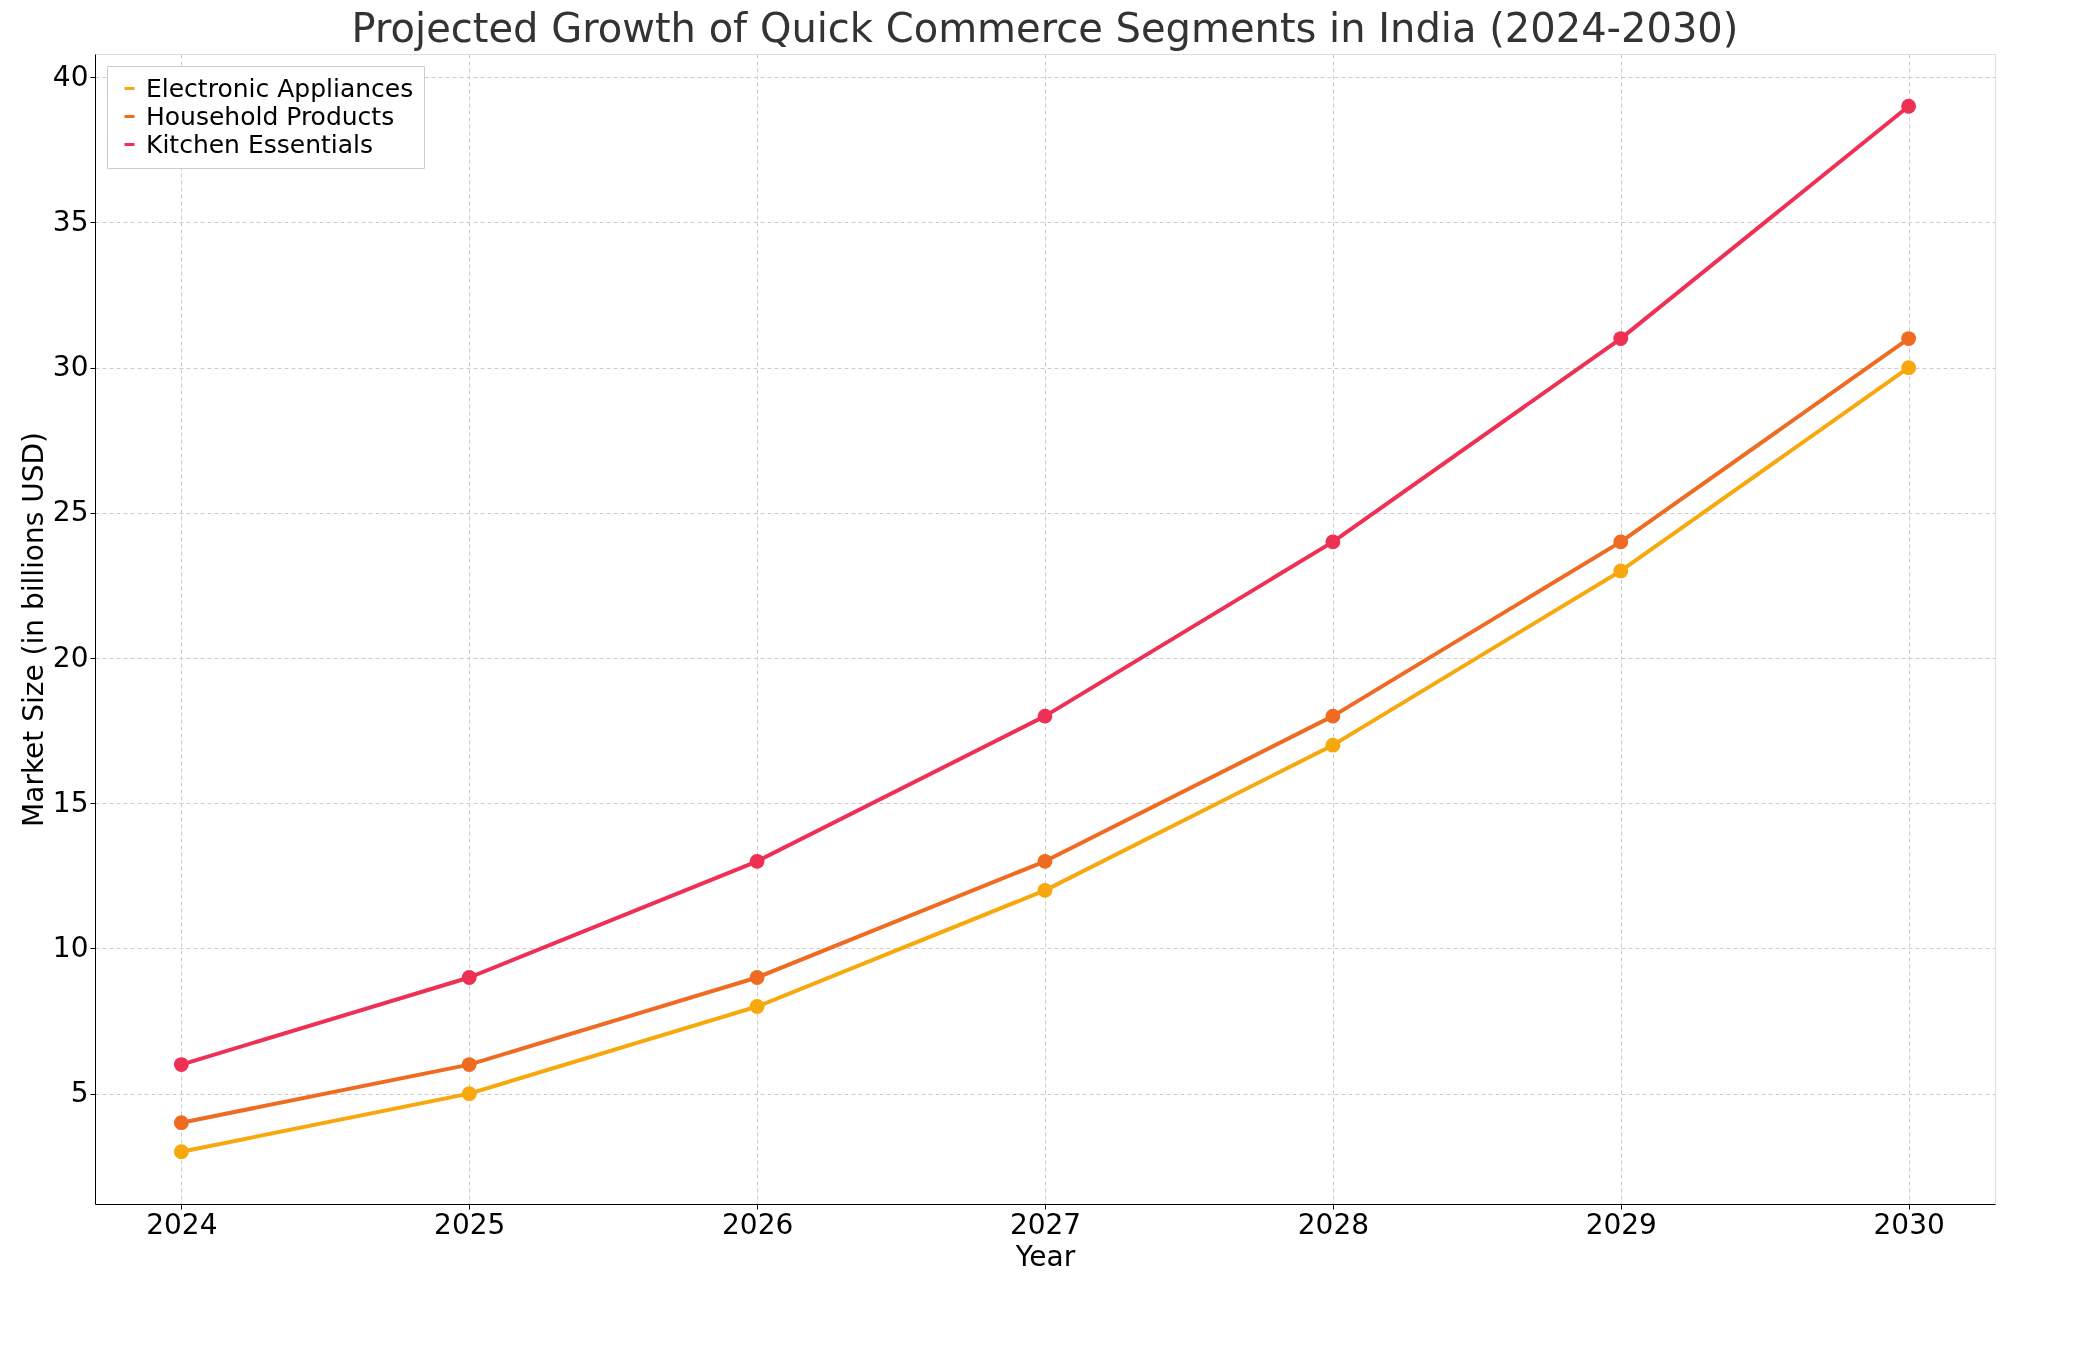 This screenshot has width=2090, height=1347. I want to click on y-tick-label: 40, so click(70, 76).